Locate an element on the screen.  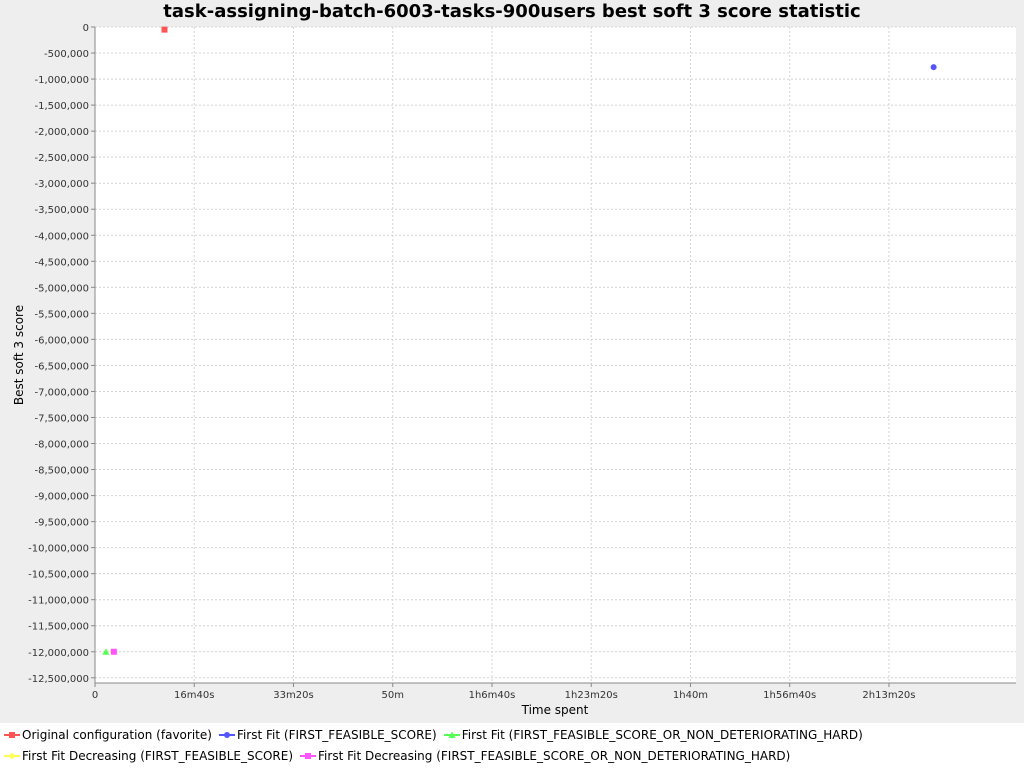
x-axis-label: Time spent is located at coordinates (555, 710).